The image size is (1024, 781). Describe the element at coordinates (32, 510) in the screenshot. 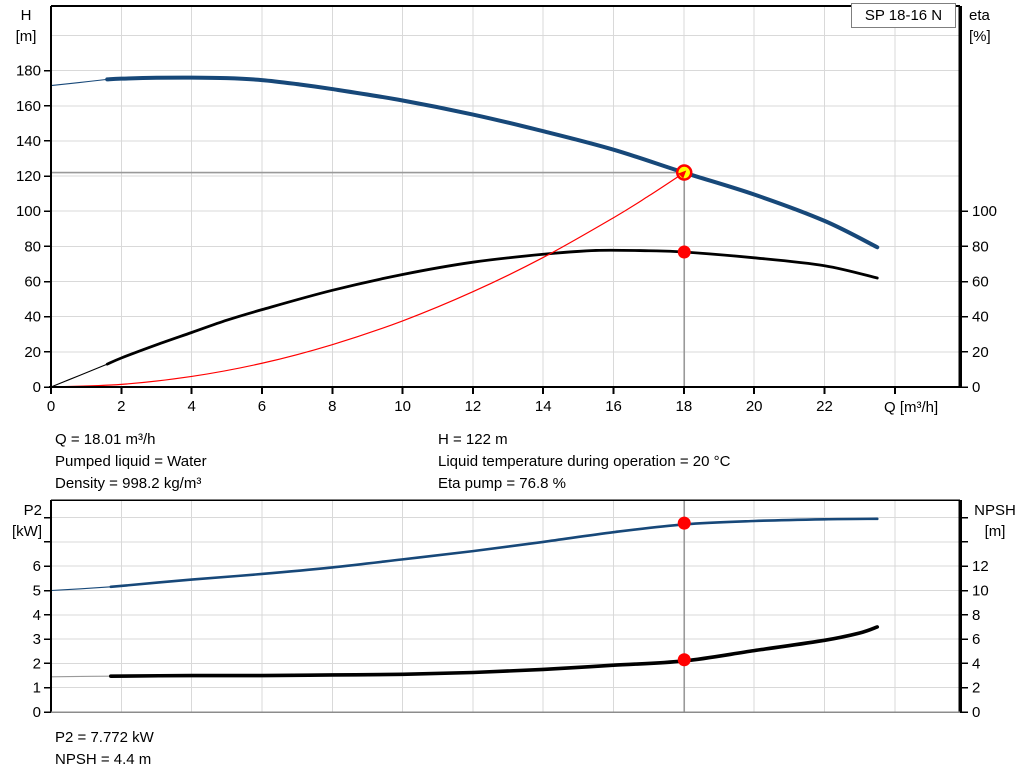

I see `p2-axis-title-line1: P2` at that location.